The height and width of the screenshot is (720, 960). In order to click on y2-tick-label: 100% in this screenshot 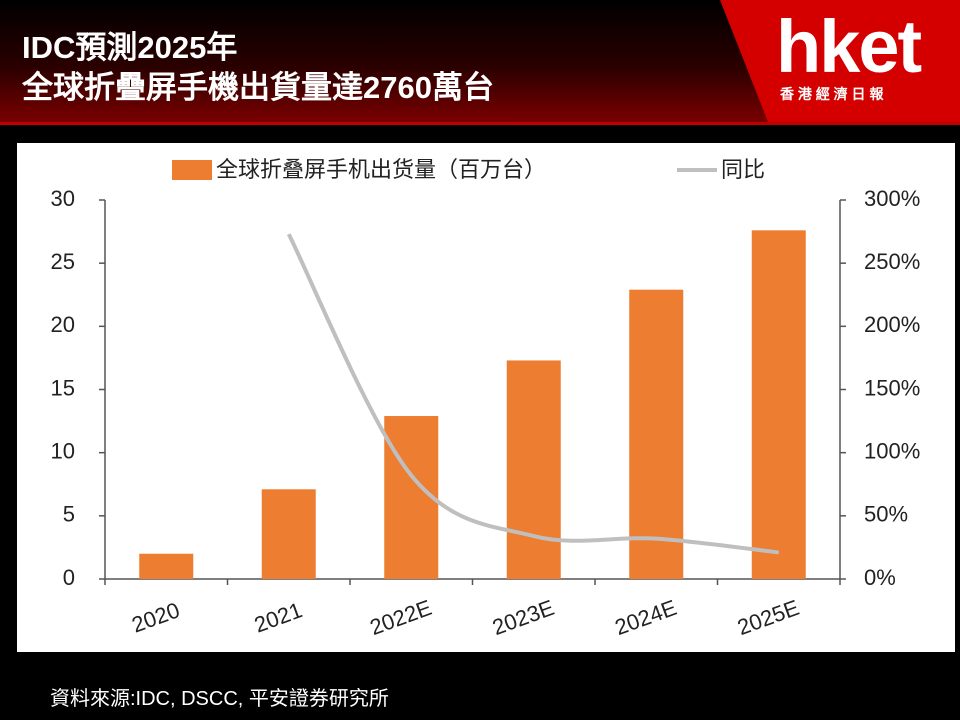, I will do `click(892, 450)`.